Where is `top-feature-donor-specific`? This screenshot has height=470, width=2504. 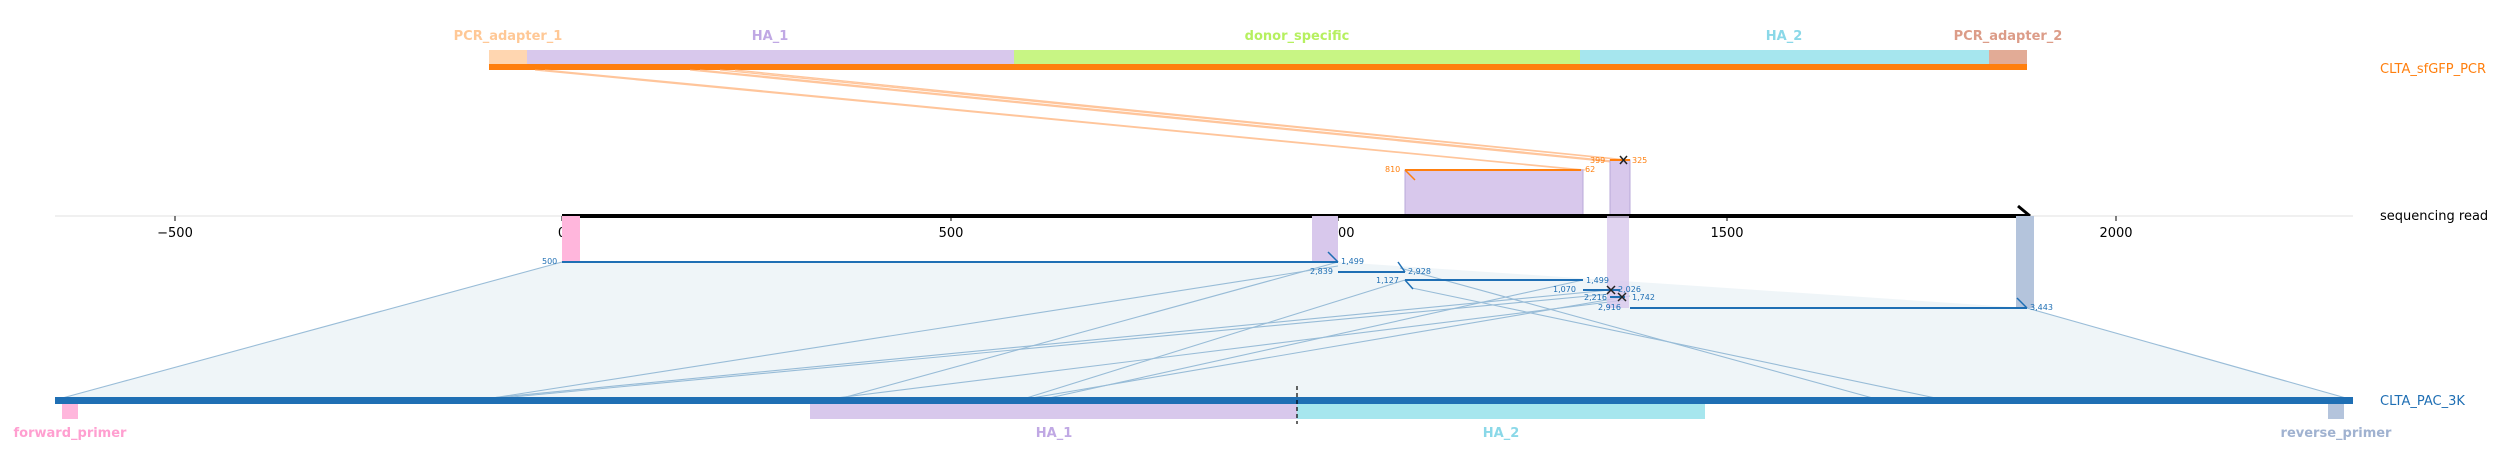
top-feature-donor-specific is located at coordinates (1297, 57).